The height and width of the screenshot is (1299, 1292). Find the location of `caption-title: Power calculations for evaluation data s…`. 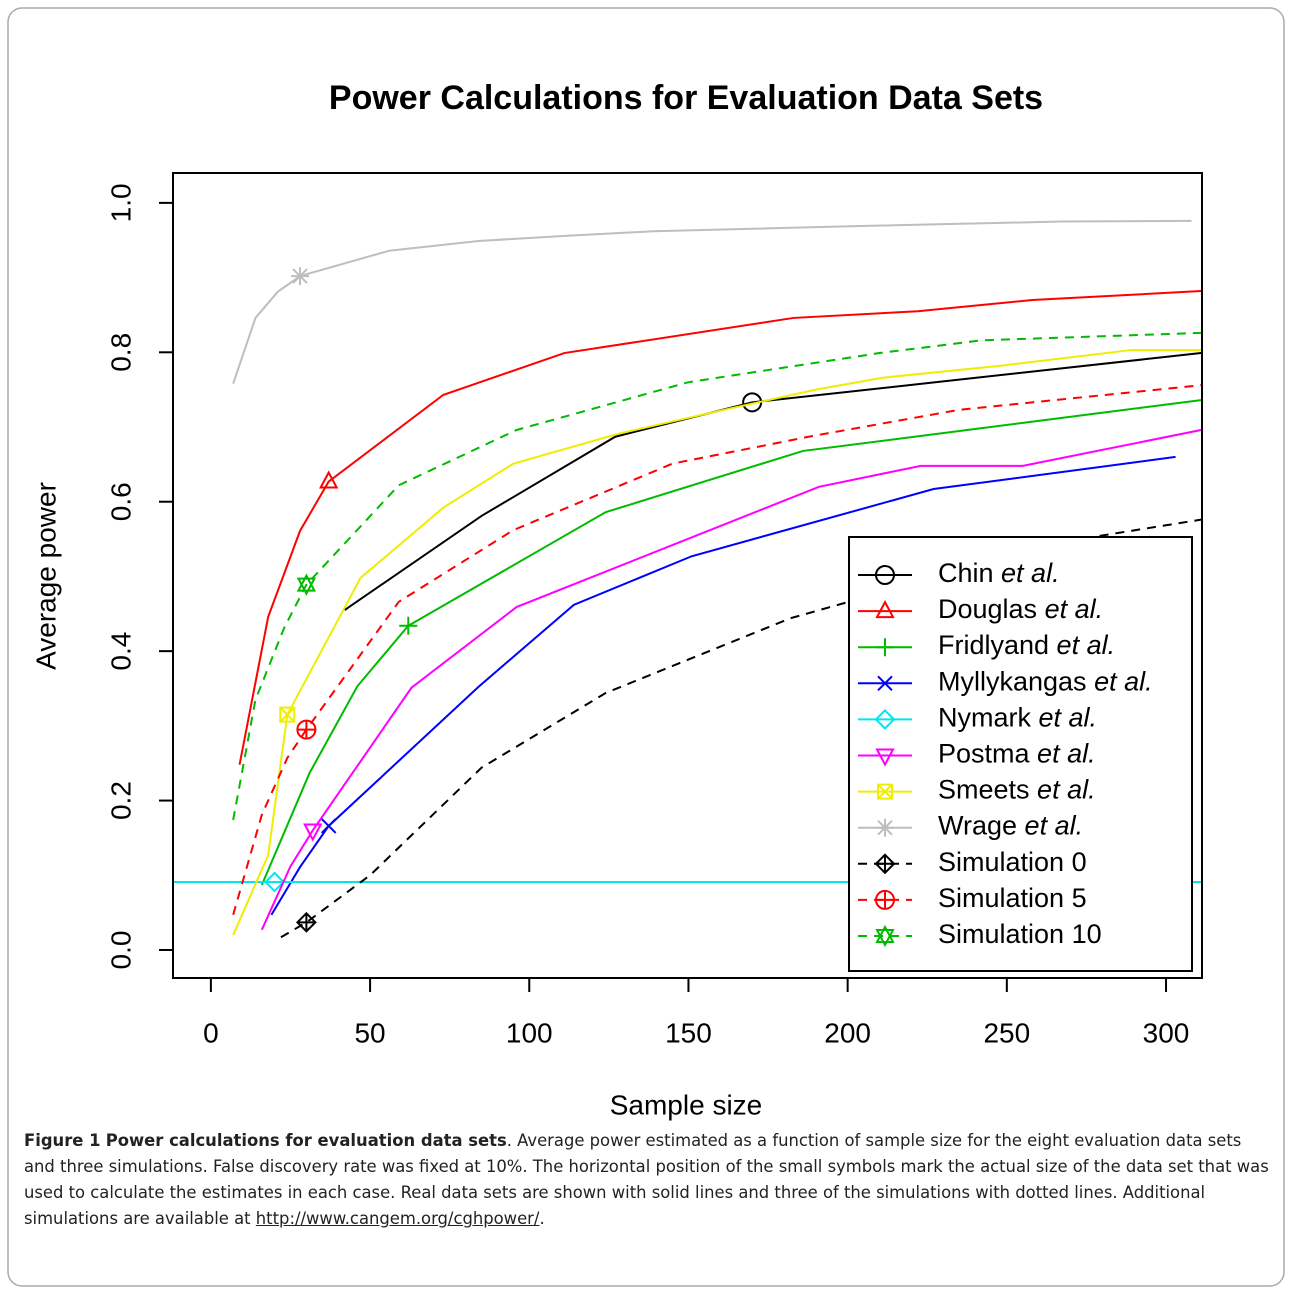

caption-title: Power calculations for evaluation data s… is located at coordinates (306, 1140).